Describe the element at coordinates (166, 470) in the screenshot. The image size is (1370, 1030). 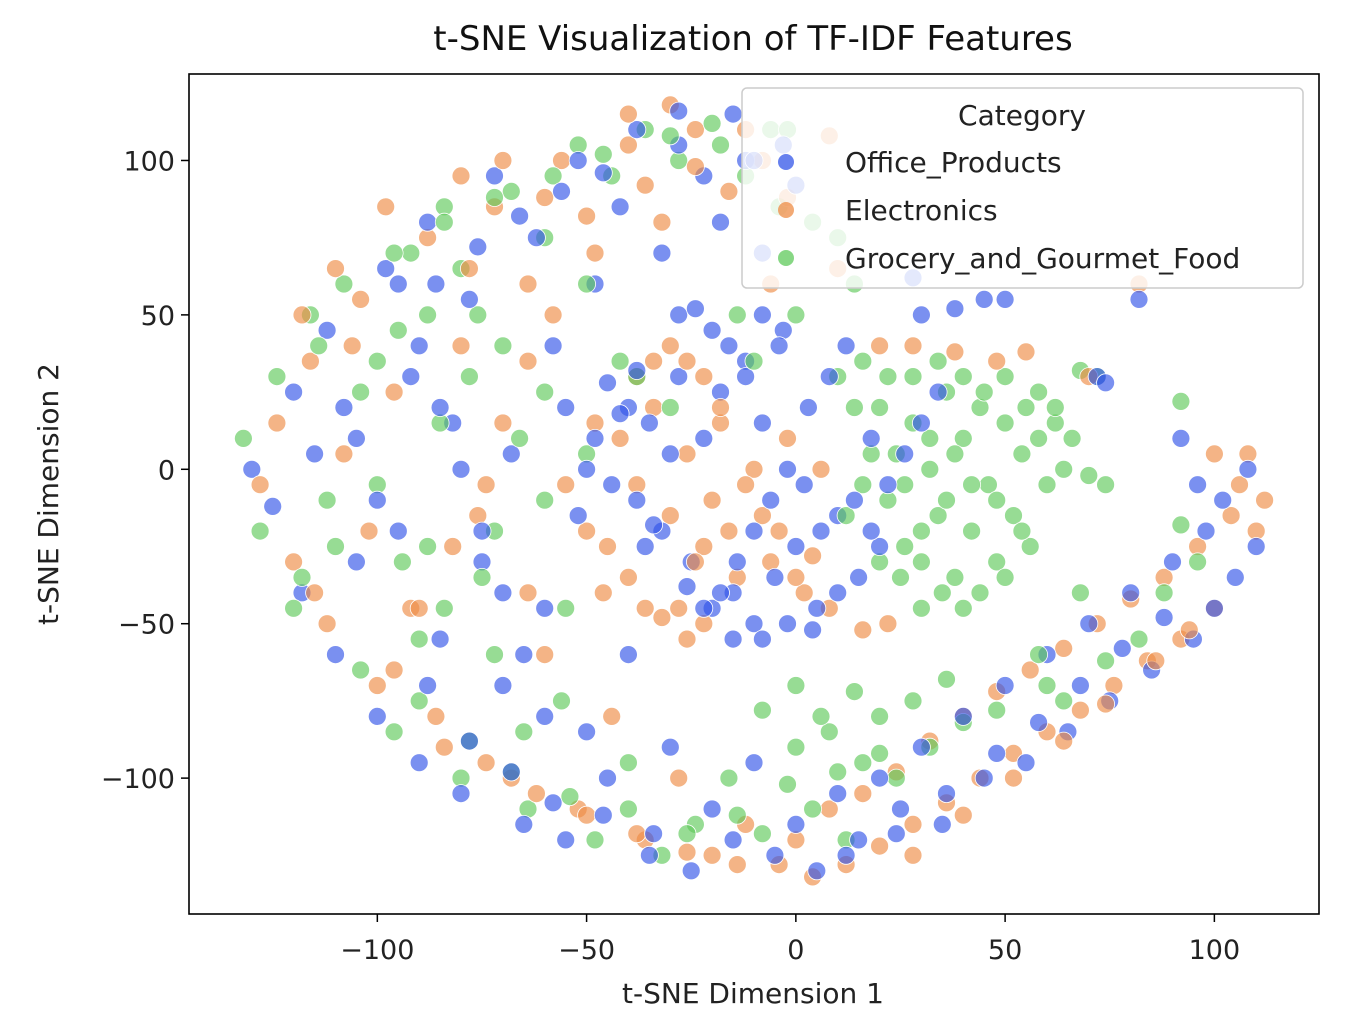
I see `y-tick-label: 0` at that location.